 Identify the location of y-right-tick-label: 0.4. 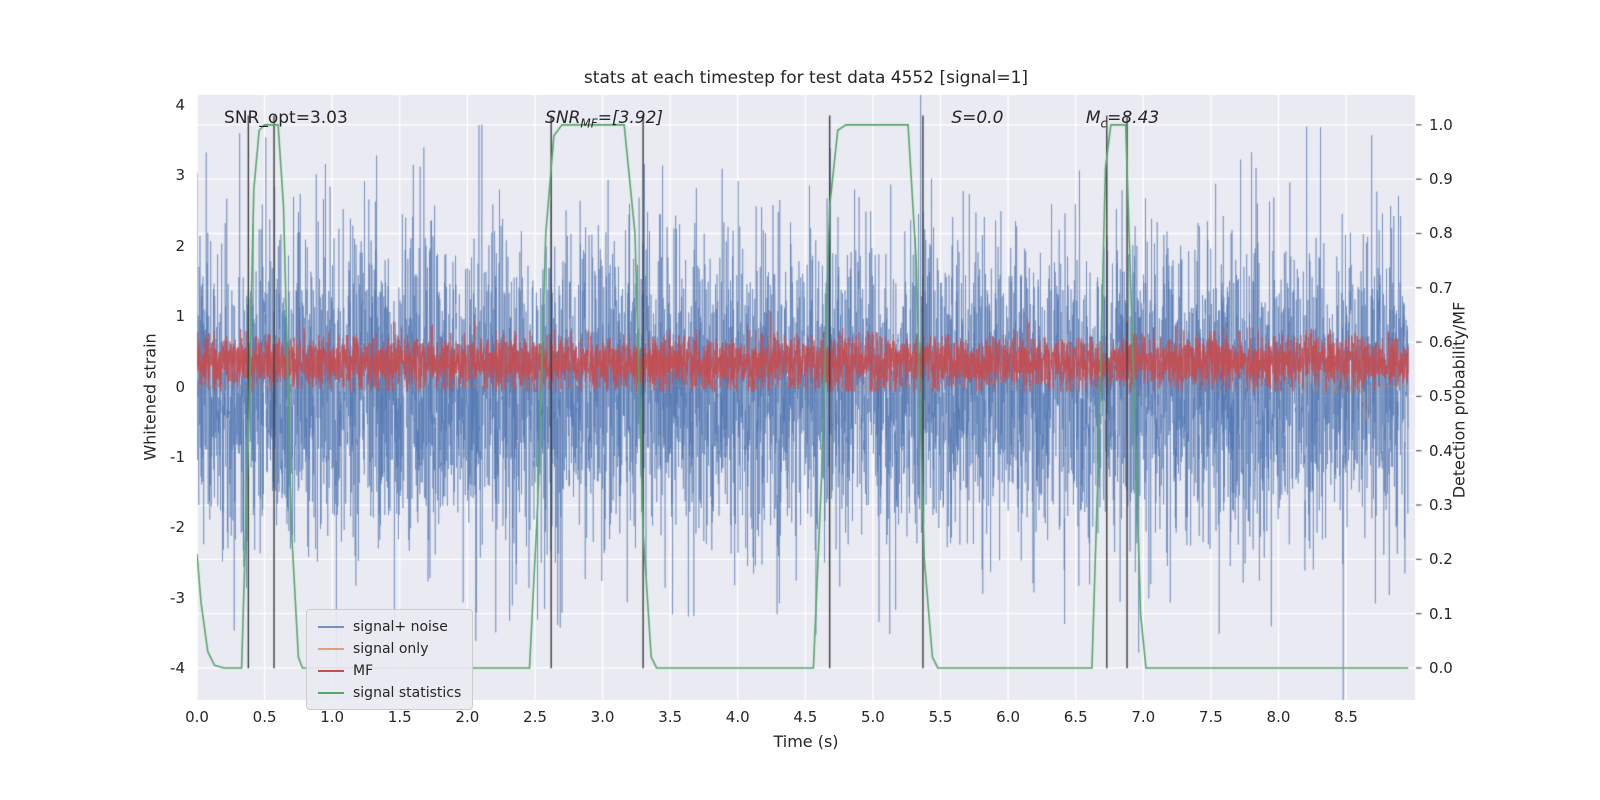
(1441, 450).